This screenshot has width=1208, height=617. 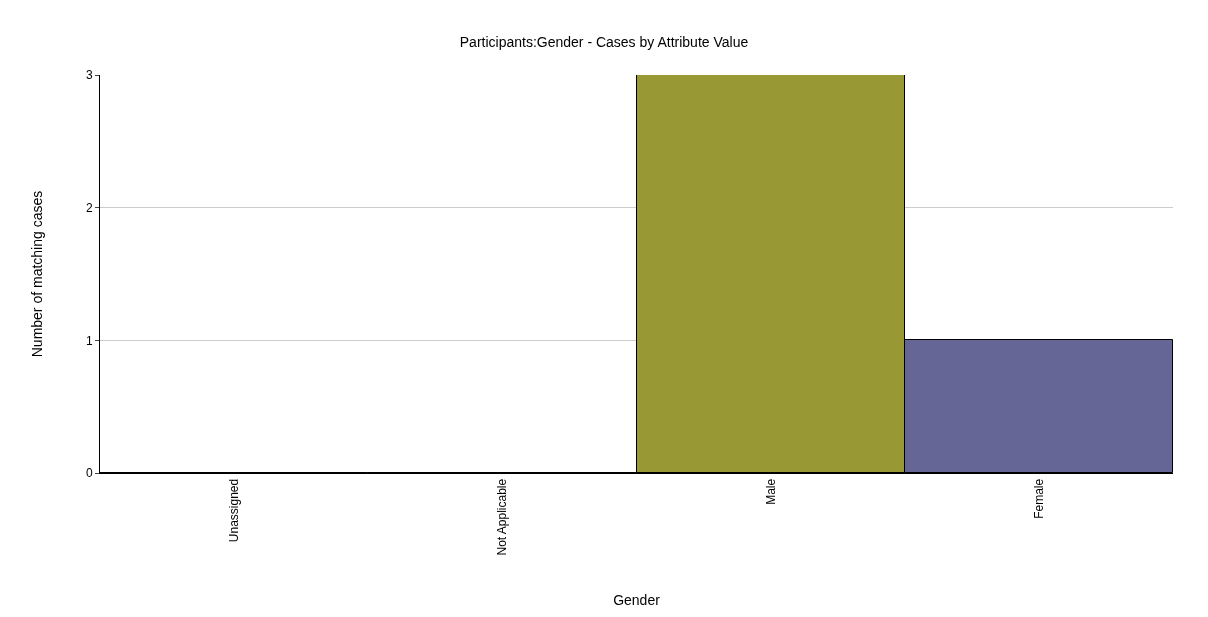 I want to click on y-tick-label: 3, so click(x=89, y=75).